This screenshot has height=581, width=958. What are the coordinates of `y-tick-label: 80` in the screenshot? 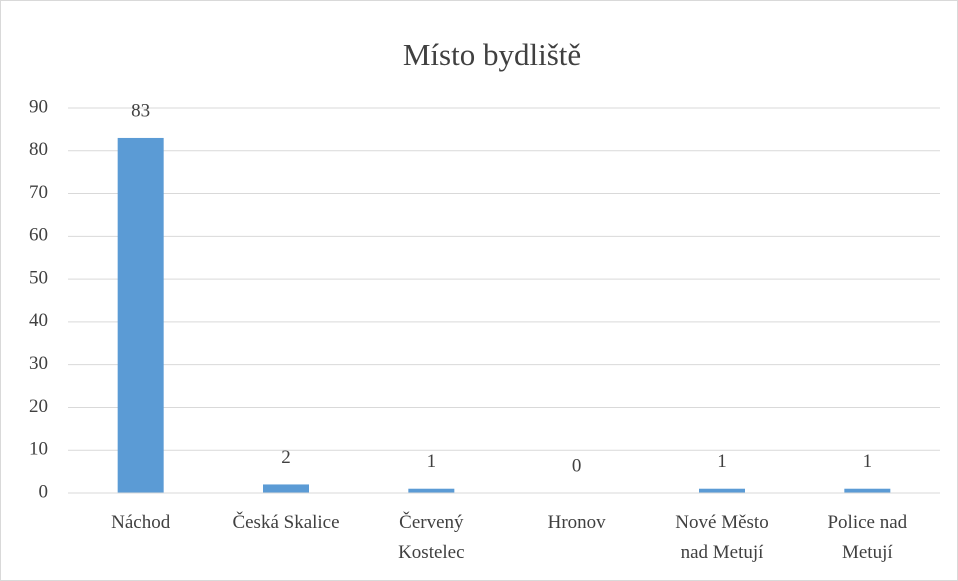 It's located at (38, 149).